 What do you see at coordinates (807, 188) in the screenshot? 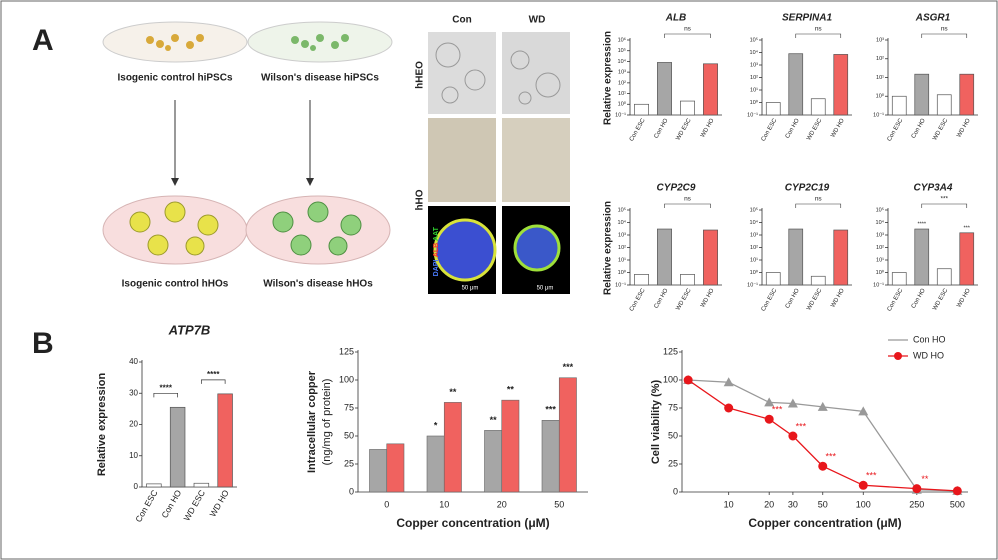
I see `chart-title: CYP2C19` at bounding box center [807, 188].